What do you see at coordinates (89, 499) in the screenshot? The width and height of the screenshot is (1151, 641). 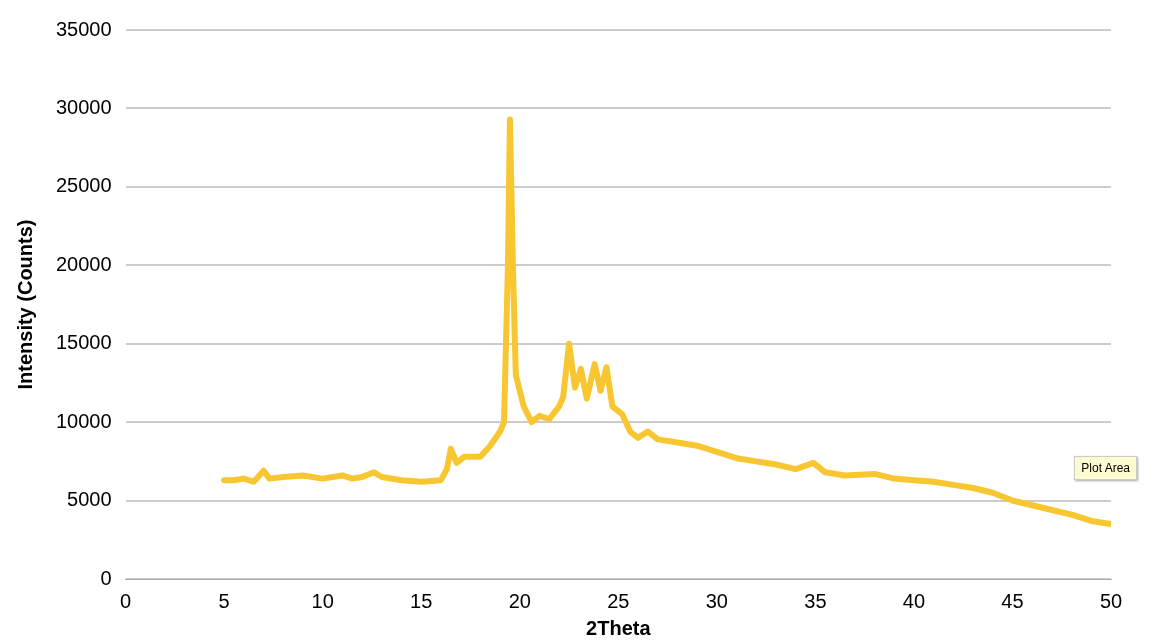 I see `y-tick-label: 5000` at bounding box center [89, 499].